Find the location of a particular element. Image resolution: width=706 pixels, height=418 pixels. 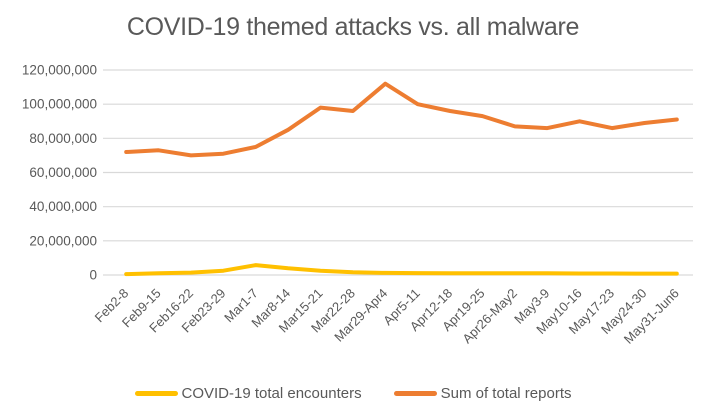

legend-item-covid-encounters: COVID-19 total encounters is located at coordinates (248, 393).